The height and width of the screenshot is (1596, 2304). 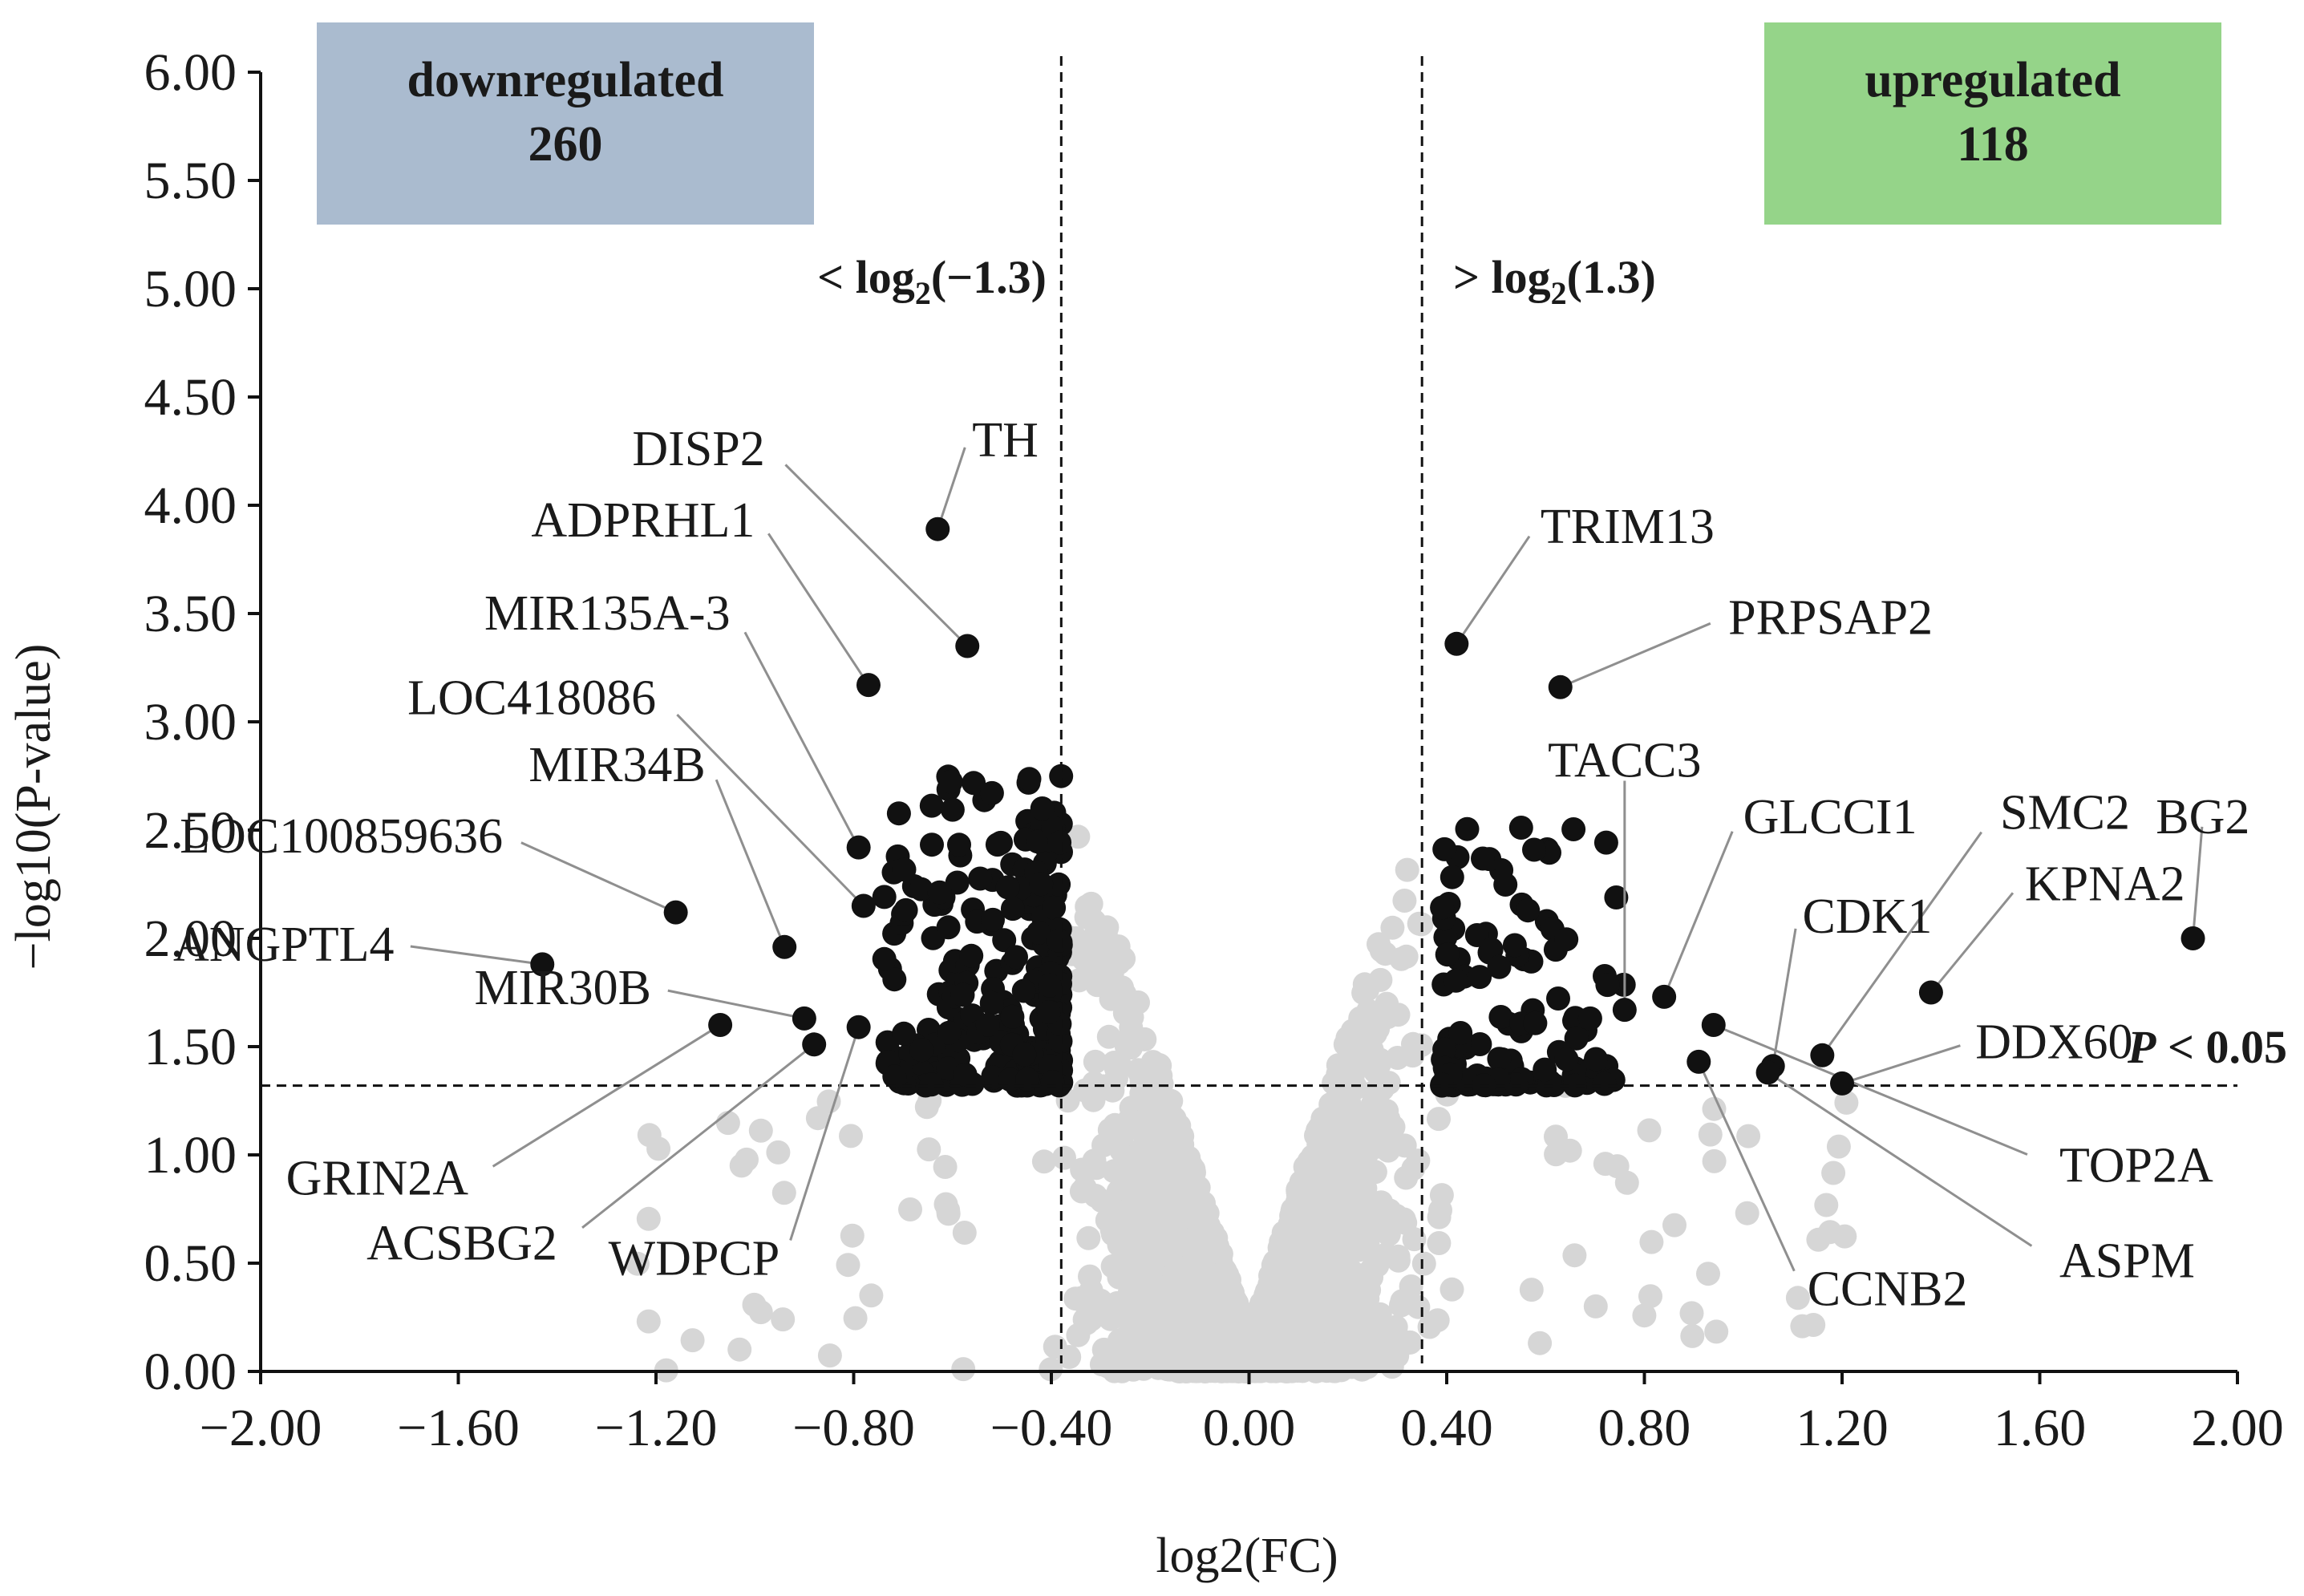 What do you see at coordinates (1005, 441) in the screenshot?
I see `gene-label-th: TH` at bounding box center [1005, 441].